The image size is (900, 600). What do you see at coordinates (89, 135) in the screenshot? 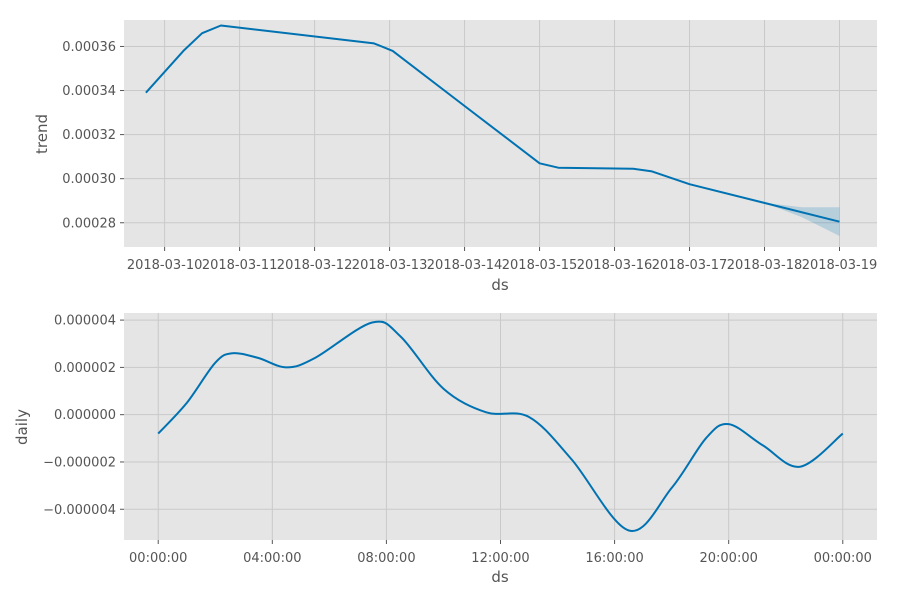
I see `trend-y-tick-label: 0.00032` at bounding box center [89, 135].